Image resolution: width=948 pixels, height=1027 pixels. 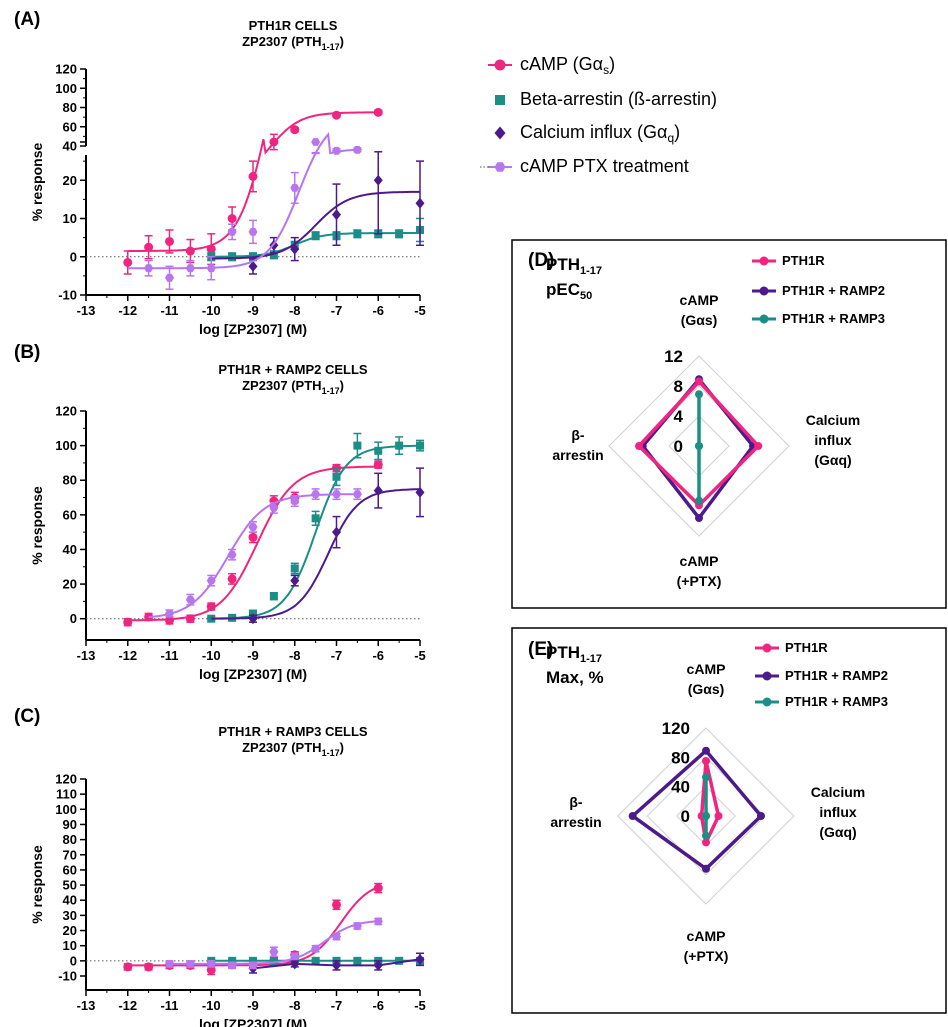 I want to click on legend-marker-ptx, so click(x=500, y=167).